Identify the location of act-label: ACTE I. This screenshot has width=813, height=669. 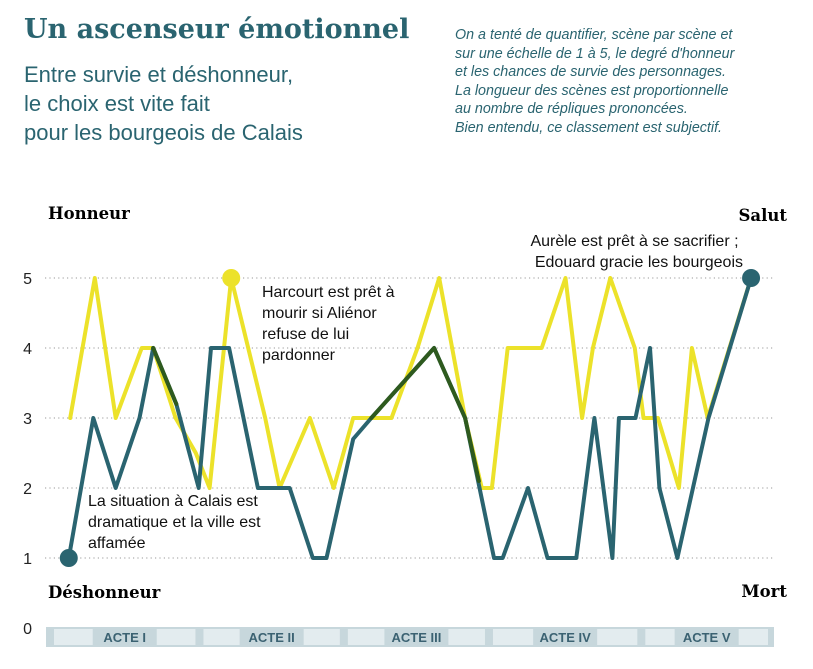
(124, 637).